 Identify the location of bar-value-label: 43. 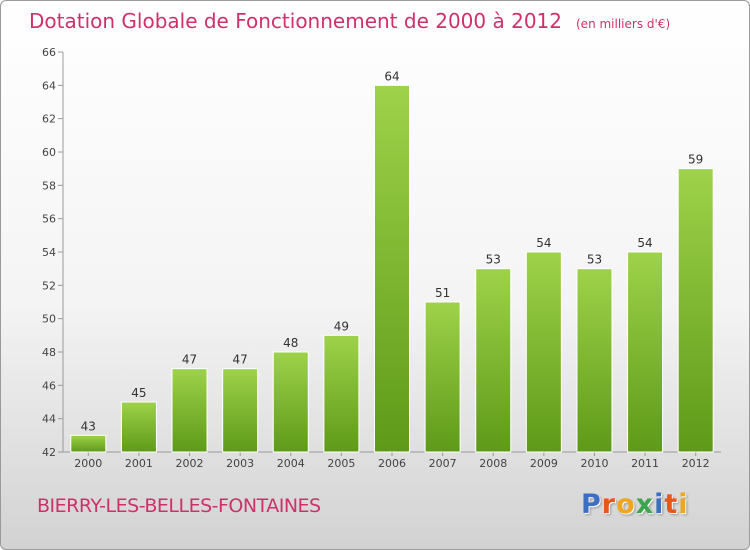
(88, 426).